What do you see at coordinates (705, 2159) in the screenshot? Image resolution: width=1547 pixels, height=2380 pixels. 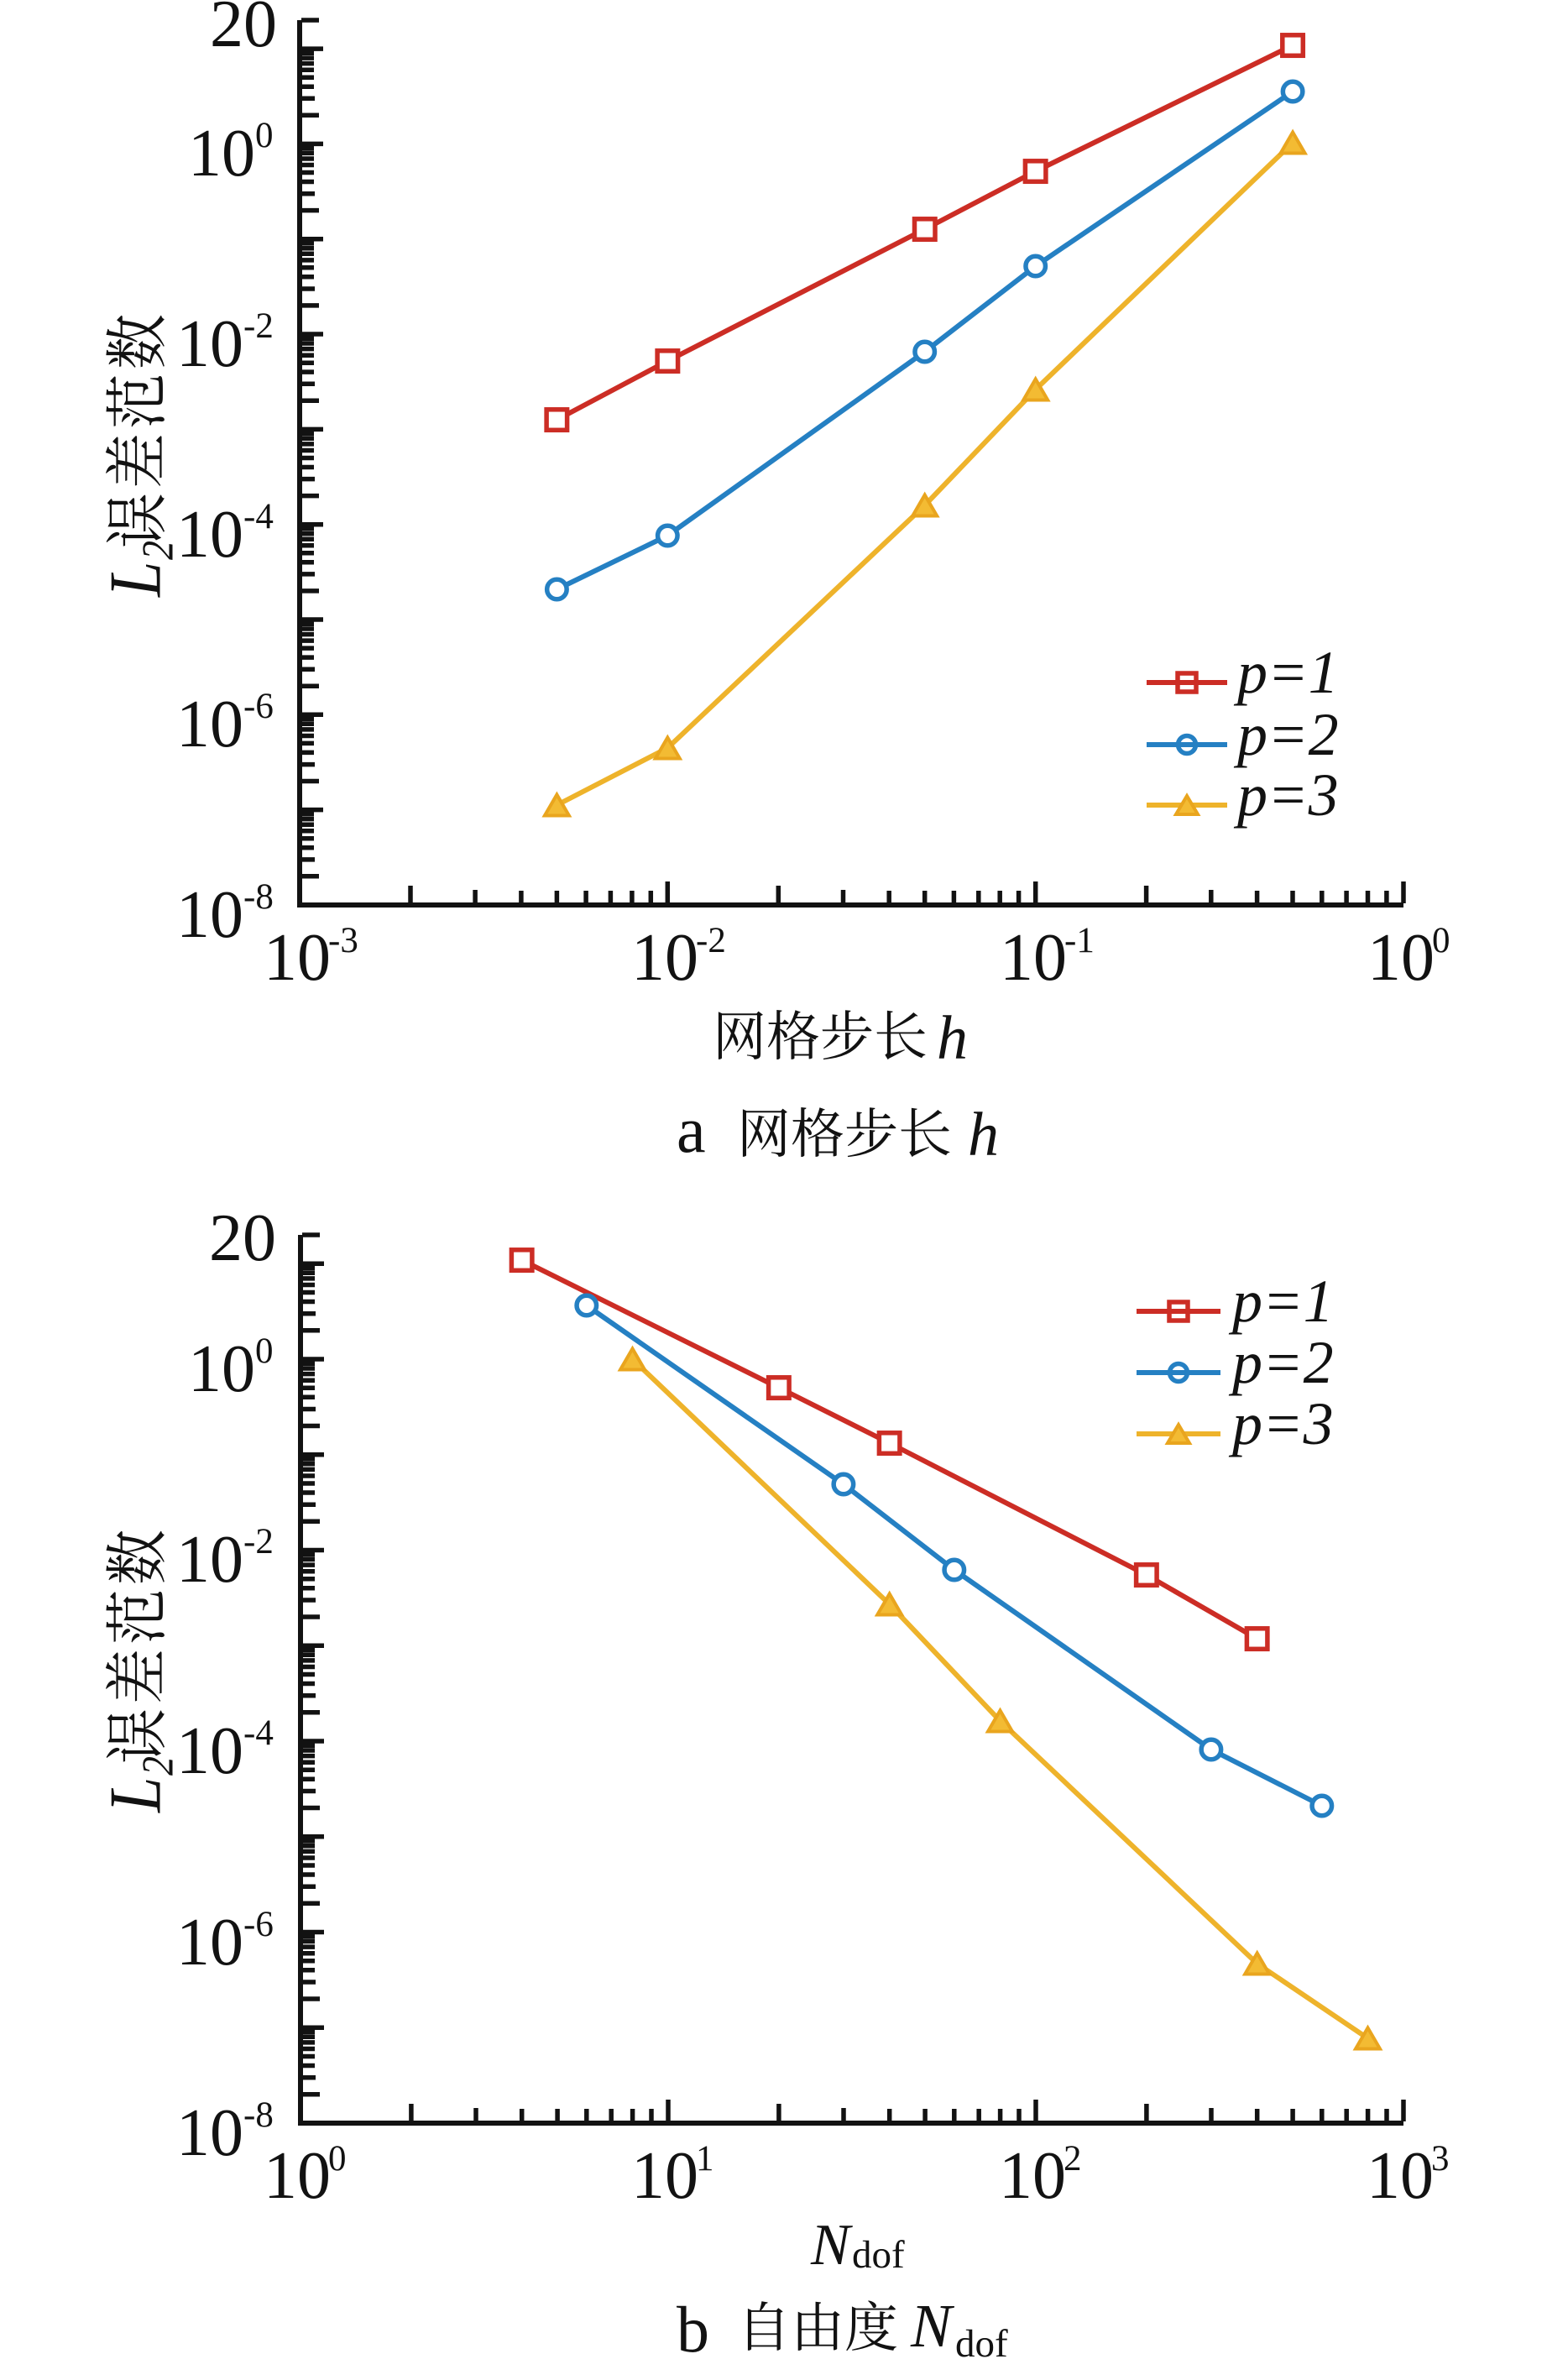 I see `svg-text: 1` at bounding box center [705, 2159].